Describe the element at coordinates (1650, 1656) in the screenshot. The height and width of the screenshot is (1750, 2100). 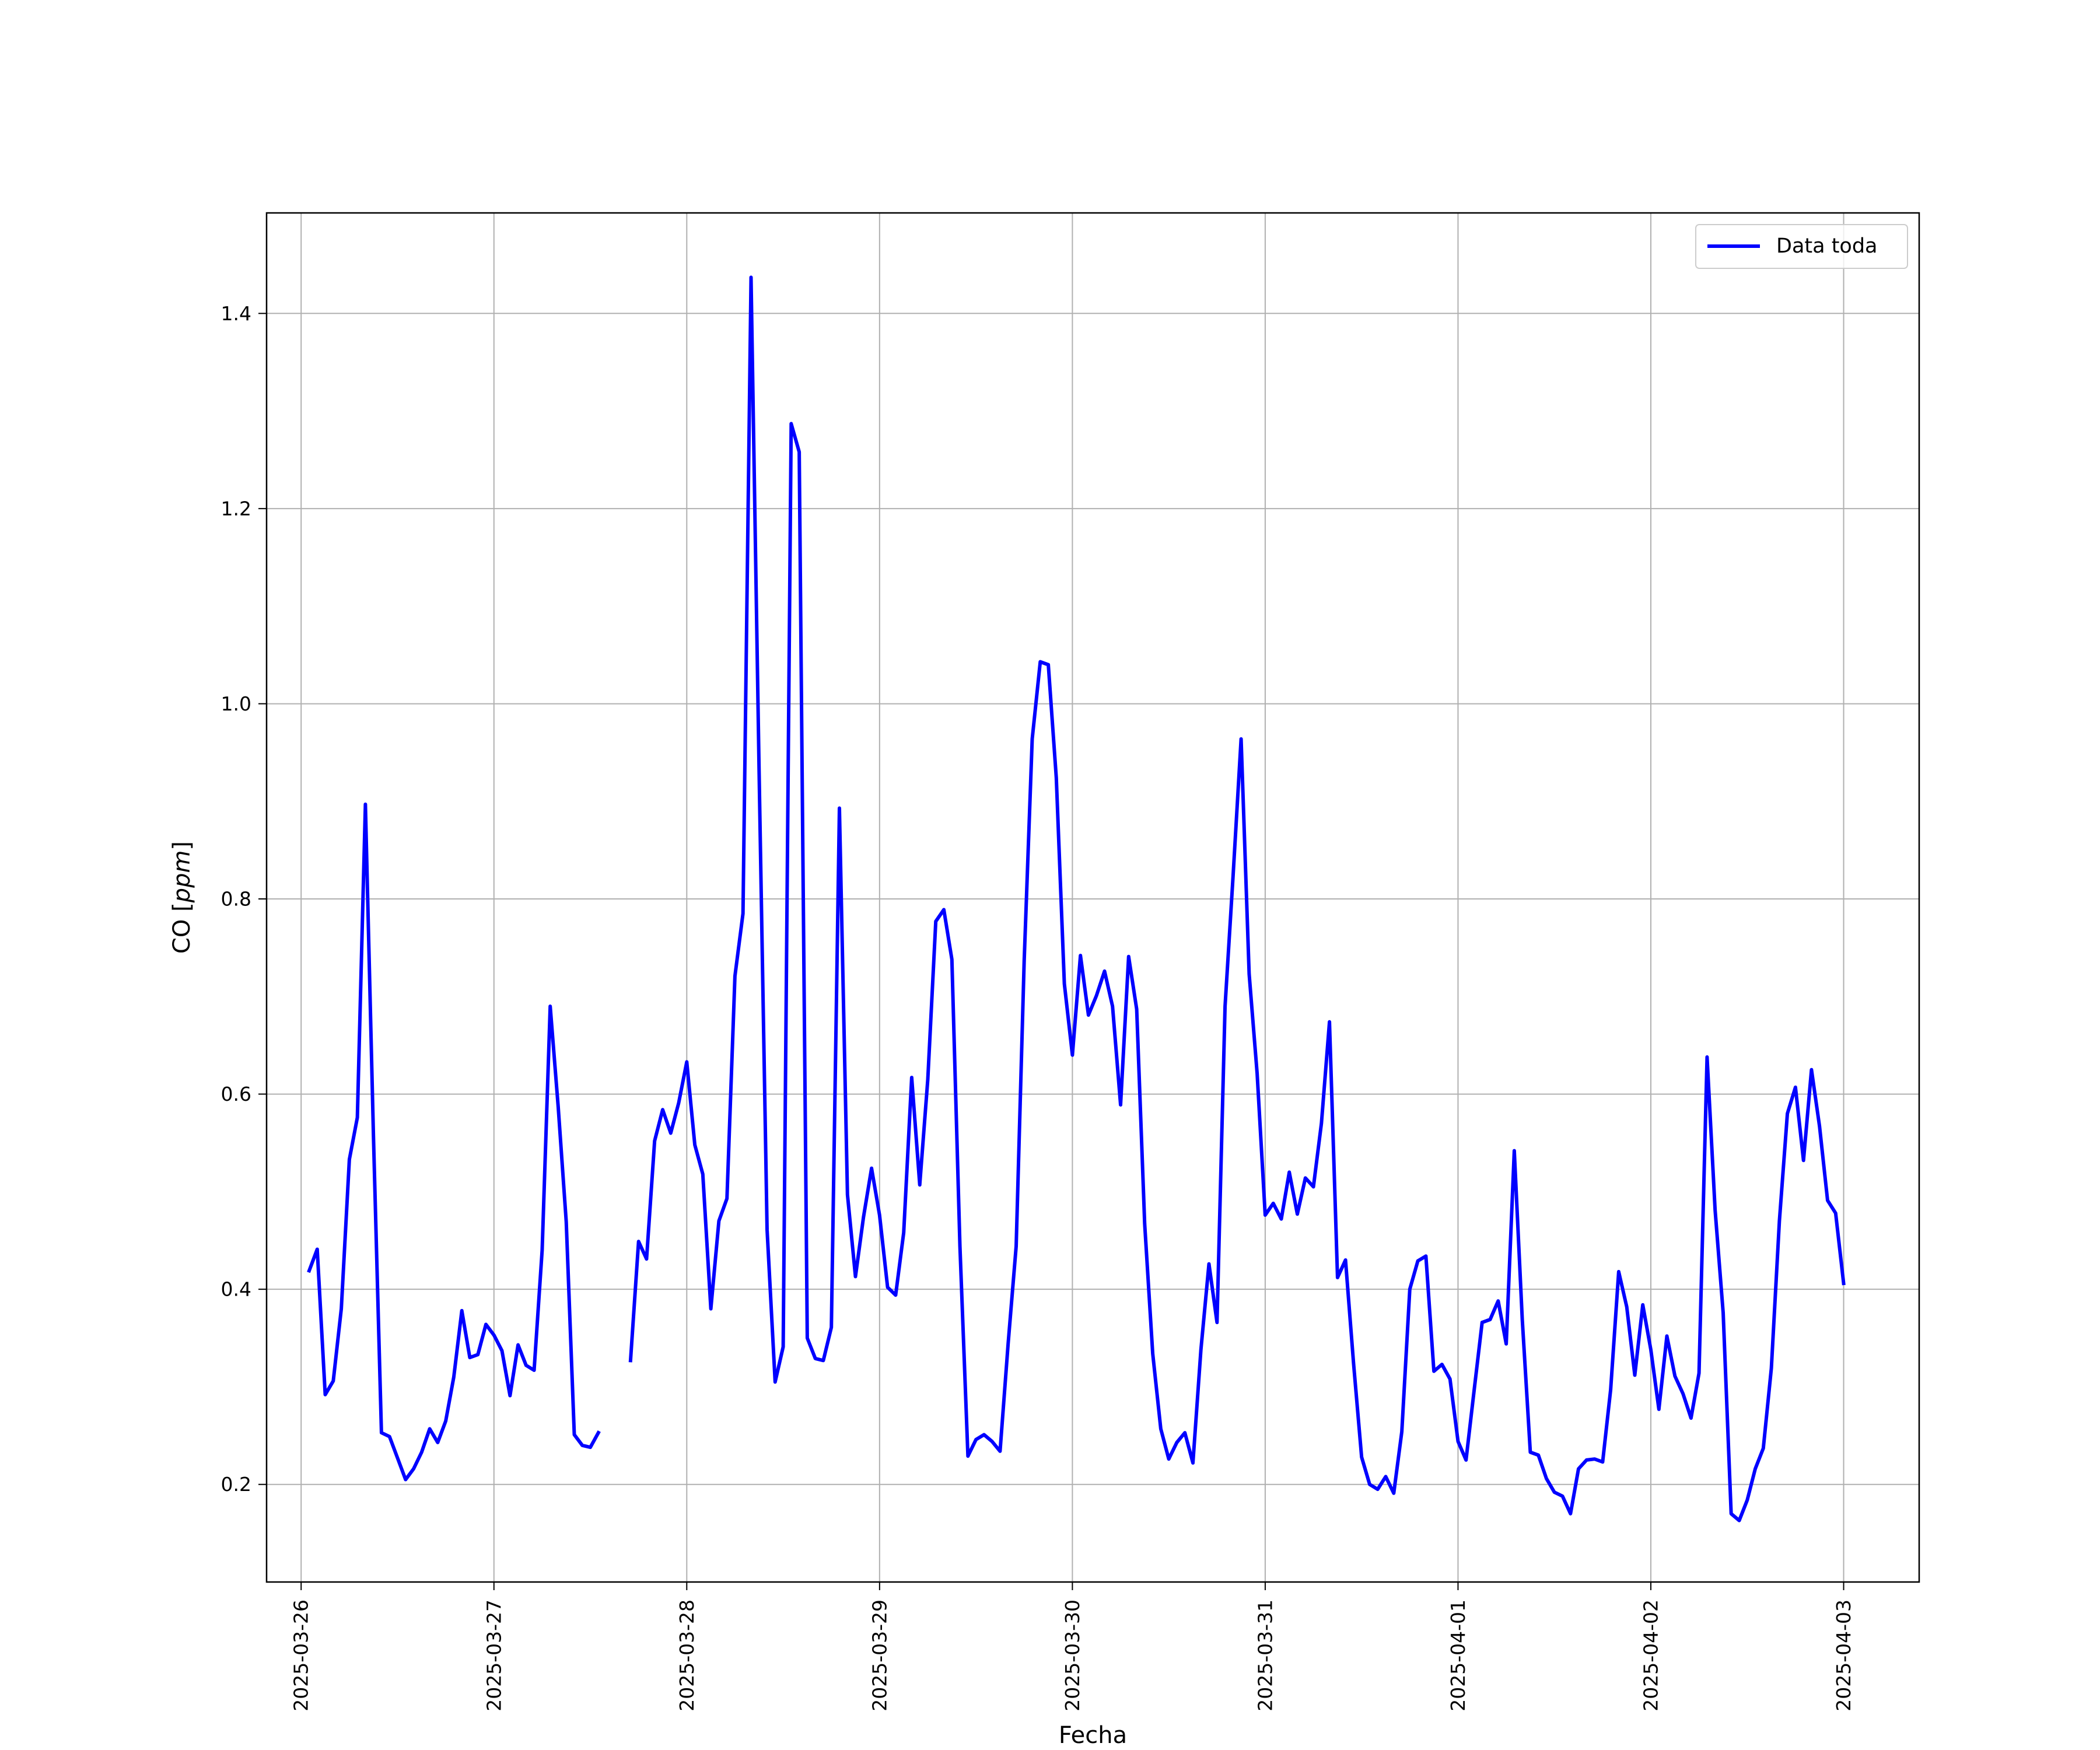
I see `x-tick-label: 2025-04-02` at that location.